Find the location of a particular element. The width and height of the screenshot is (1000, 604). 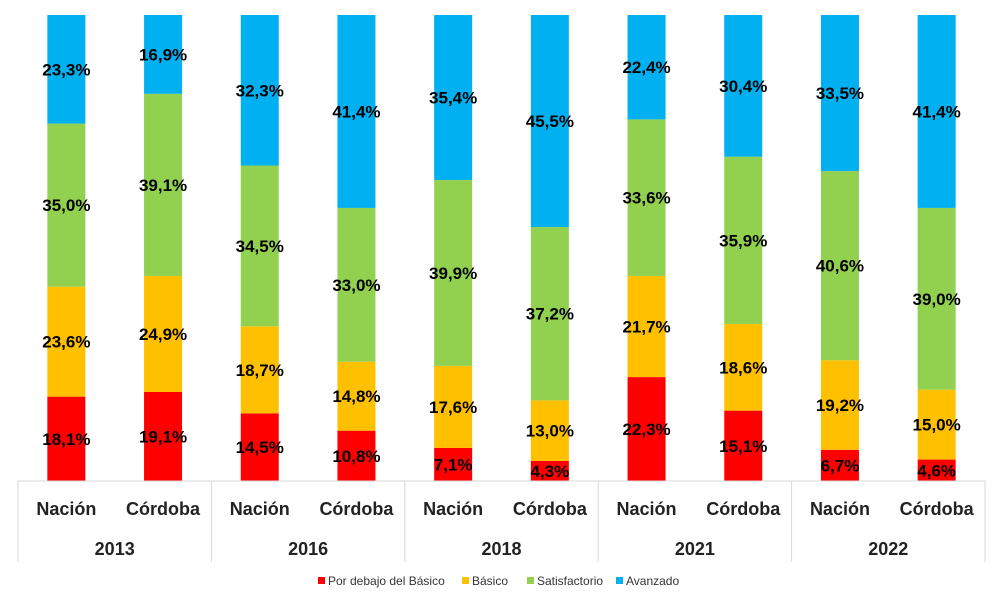

data-label: 30,4% is located at coordinates (743, 86).